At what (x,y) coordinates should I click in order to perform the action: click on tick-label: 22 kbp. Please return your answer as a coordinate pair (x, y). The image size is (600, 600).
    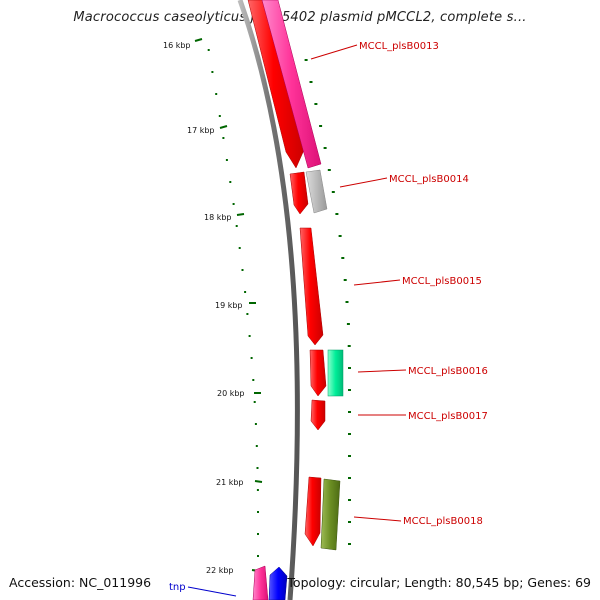
    Looking at the image, I should click on (220, 570).